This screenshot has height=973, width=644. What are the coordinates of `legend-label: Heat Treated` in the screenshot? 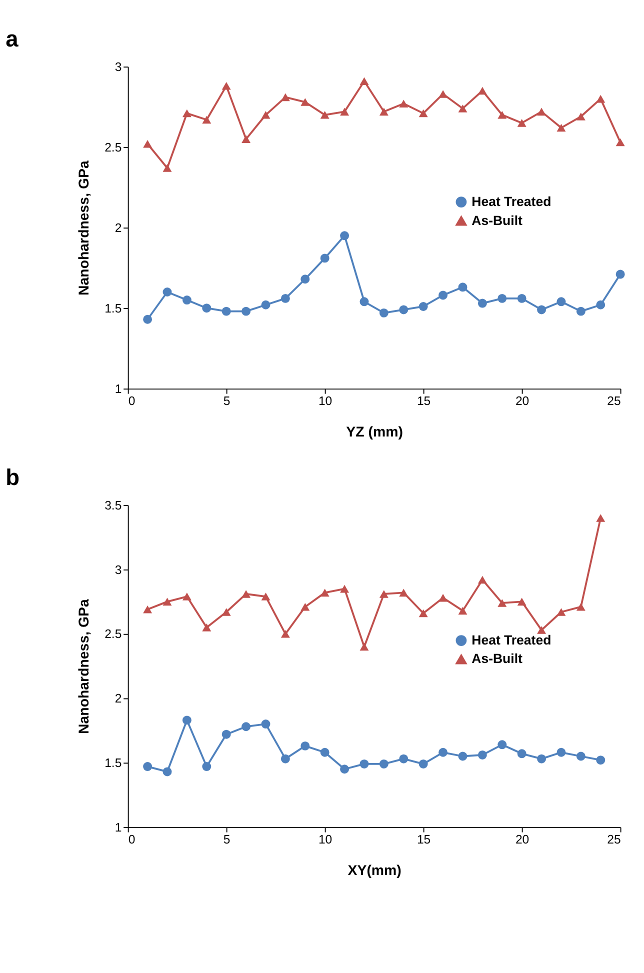 It's located at (512, 201).